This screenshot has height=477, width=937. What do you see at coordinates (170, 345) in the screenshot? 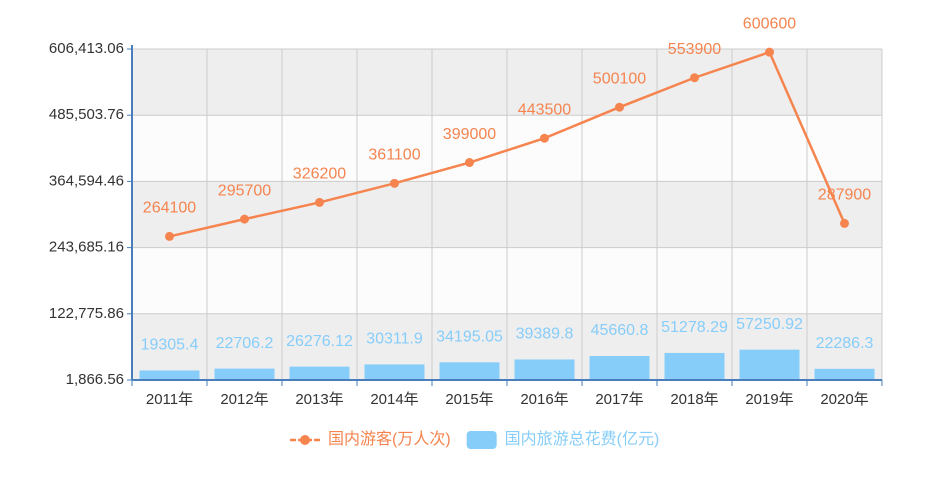
I see `bar-value-label: 19305.4` at bounding box center [170, 345].